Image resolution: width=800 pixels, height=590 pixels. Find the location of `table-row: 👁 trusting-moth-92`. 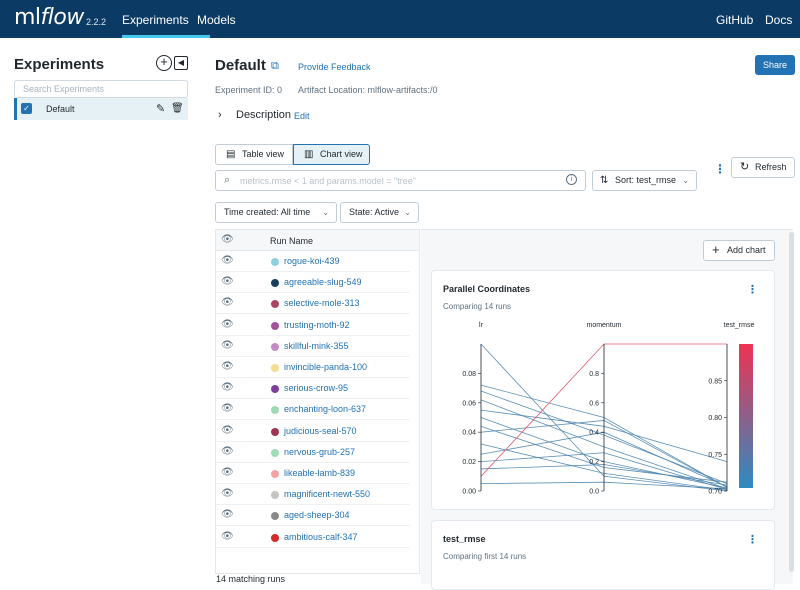

table-row: 👁 trusting-moth-92 is located at coordinates (313, 325).